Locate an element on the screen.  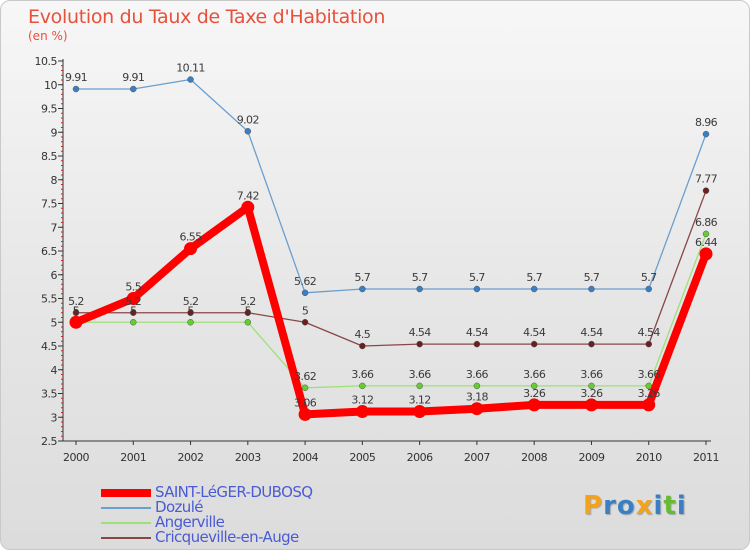
logo-letter: r is located at coordinates (610, 506).